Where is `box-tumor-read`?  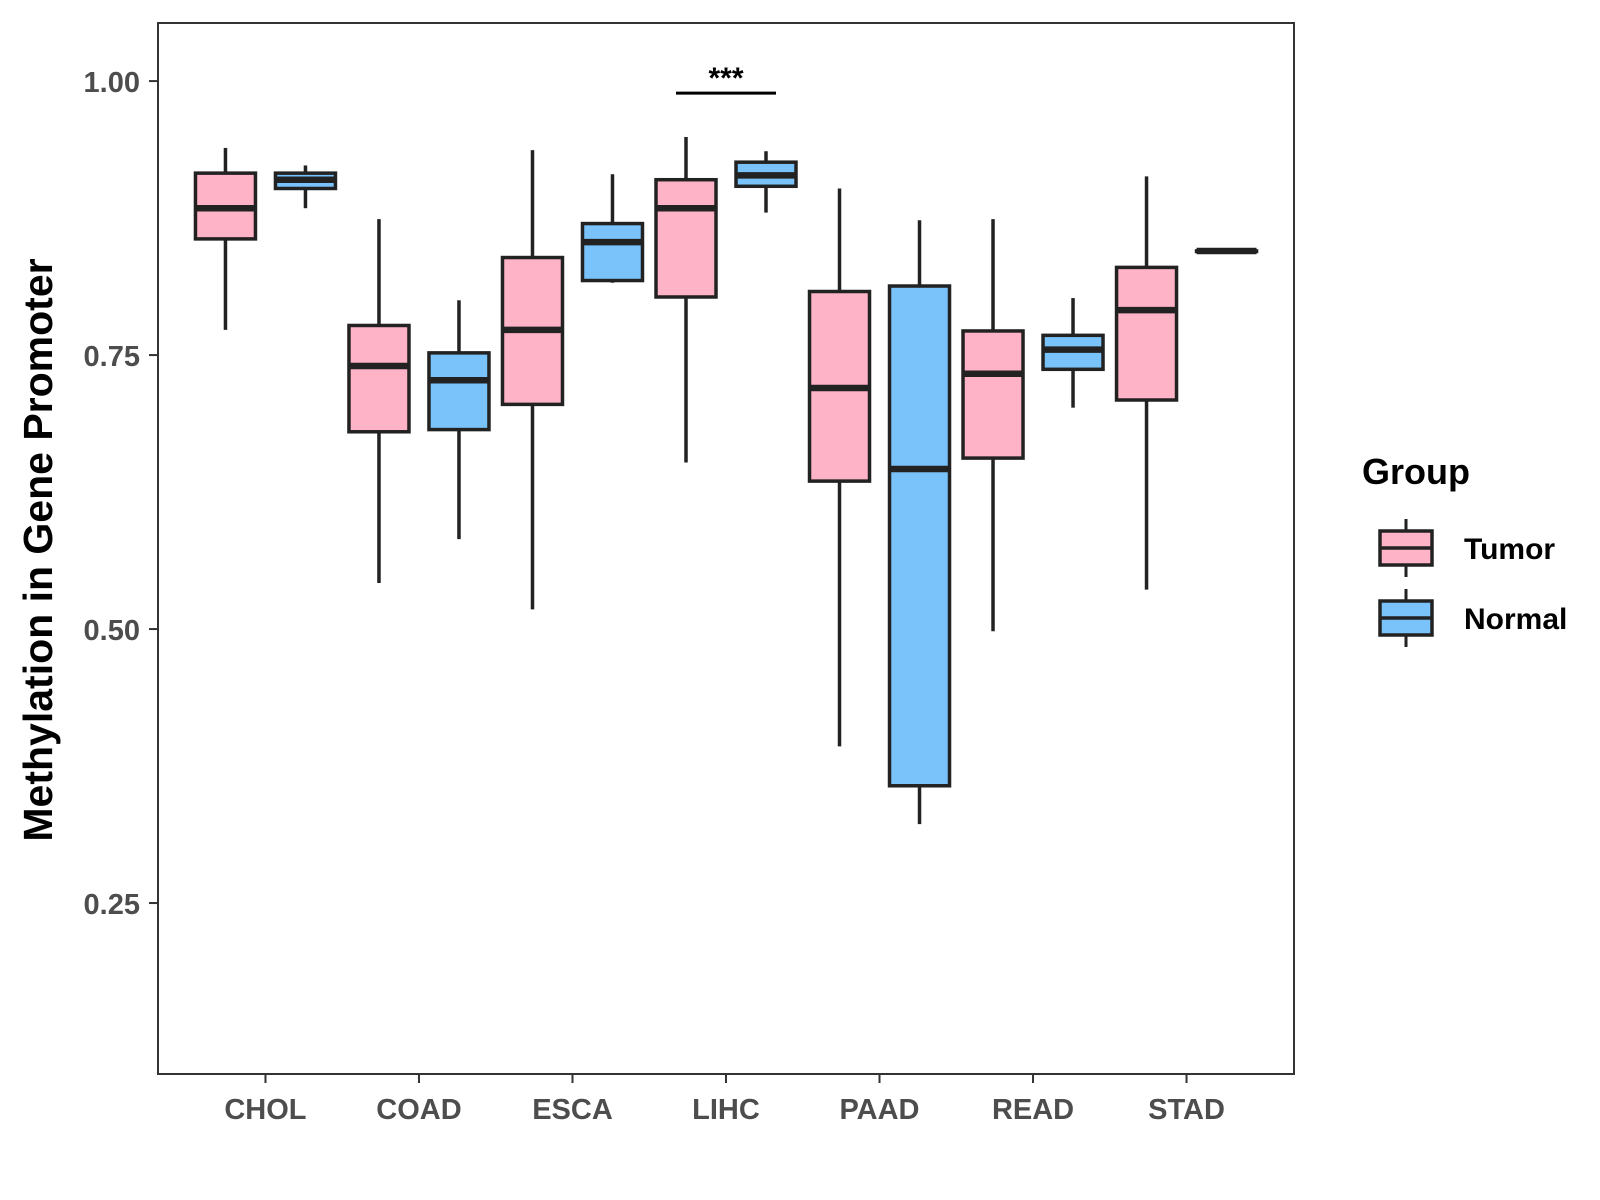 box-tumor-read is located at coordinates (993, 425).